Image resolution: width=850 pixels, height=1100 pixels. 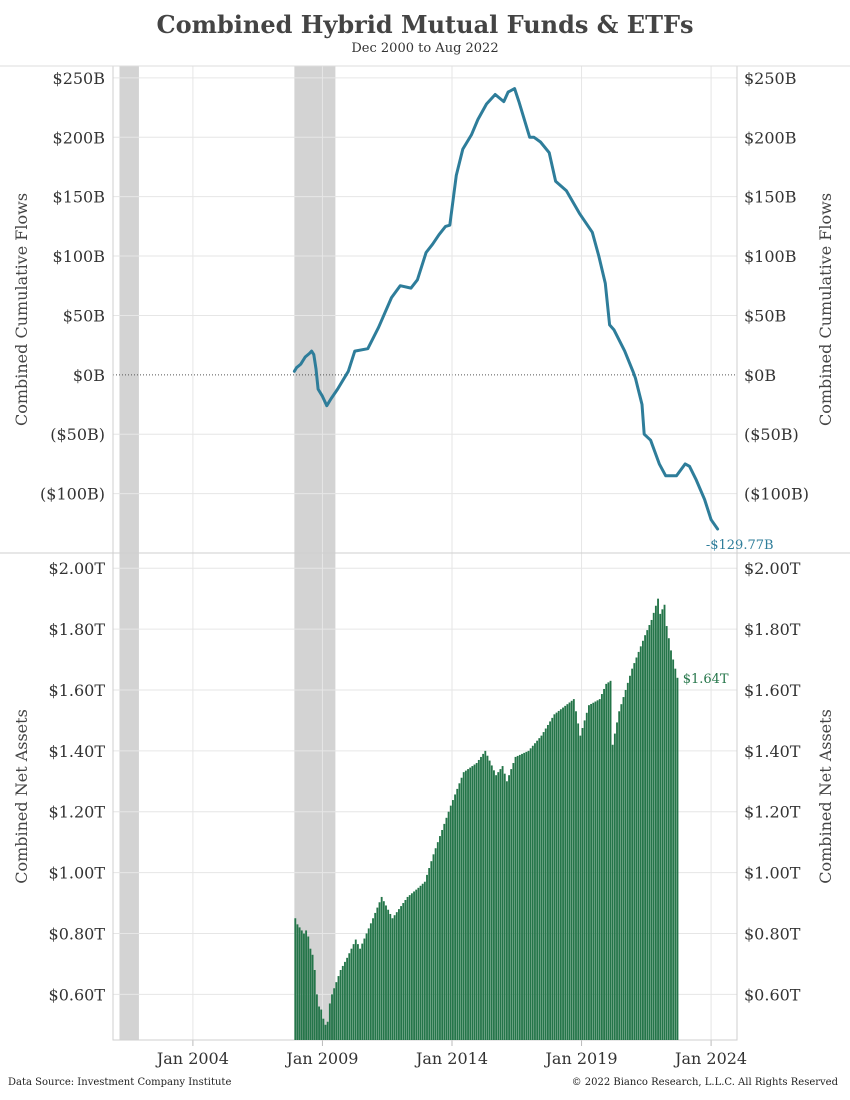 I want to click on y-tick-label-right: $1.00T, so click(x=772, y=873).